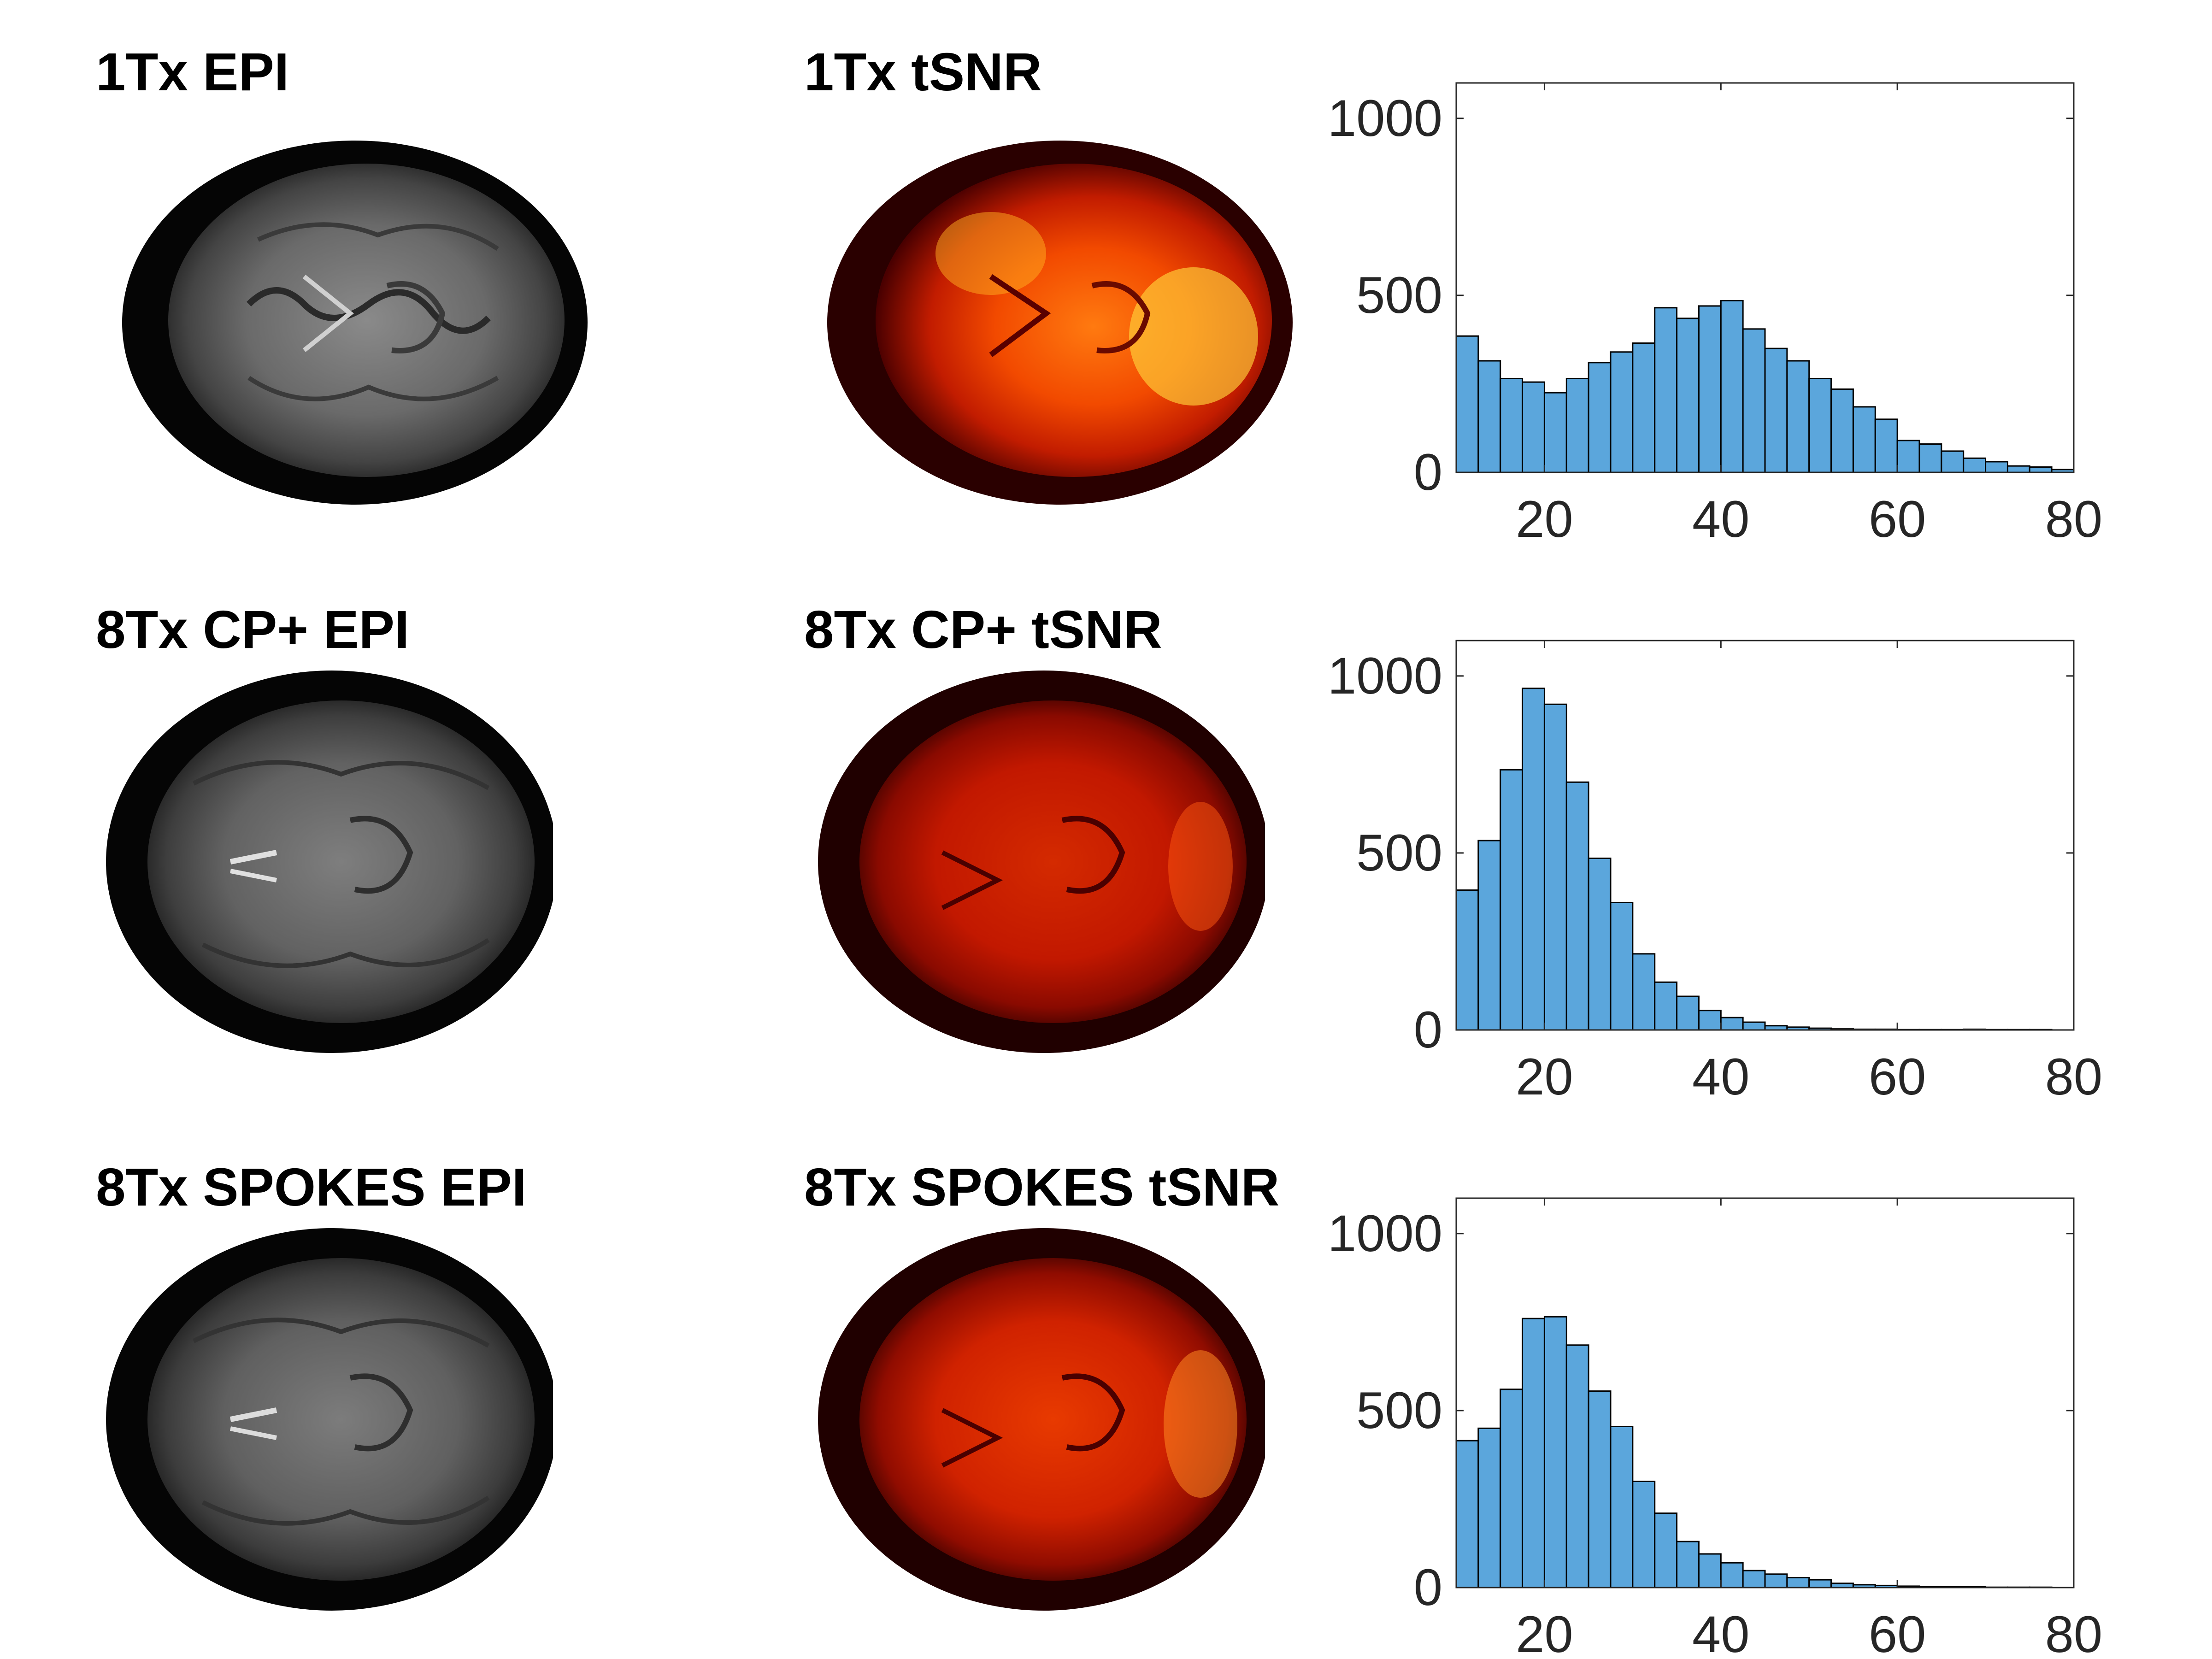  Describe the element at coordinates (983, 629) in the screenshot. I see `tsnr-title-row-2: 8Tx CP+ tSNR` at that location.